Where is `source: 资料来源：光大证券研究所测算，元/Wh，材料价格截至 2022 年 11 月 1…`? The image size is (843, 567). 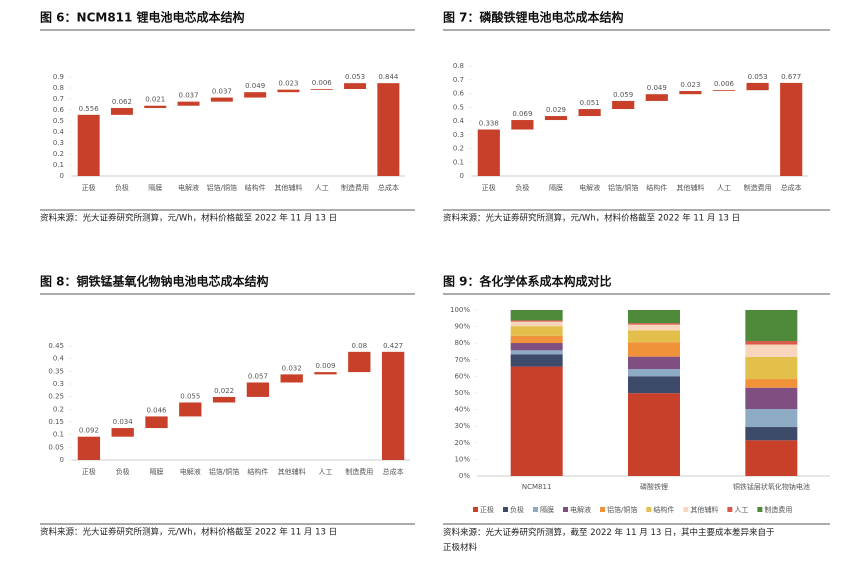
source: 资料来源：光大证券研究所测算，元/Wh，材料价格截至 2022 年 11 月 1… is located at coordinates (591, 218).